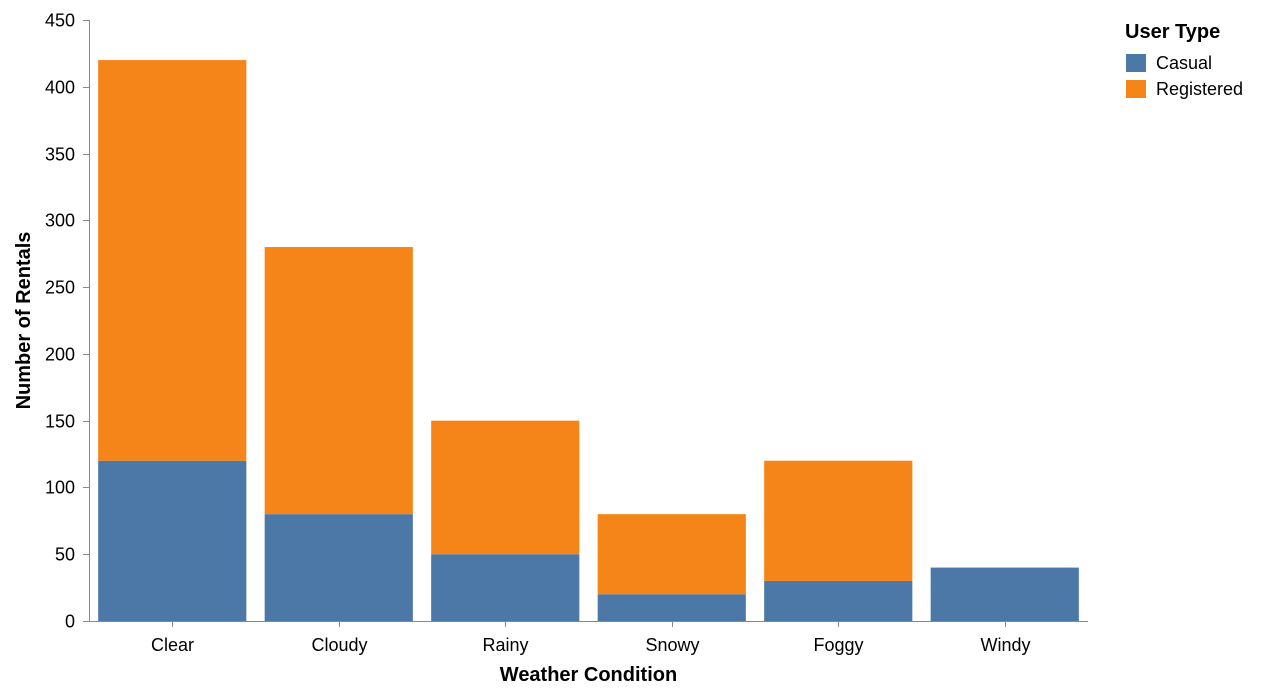 The image size is (1264, 694). Describe the element at coordinates (1172, 32) in the screenshot. I see `legend-title: User Type` at that location.